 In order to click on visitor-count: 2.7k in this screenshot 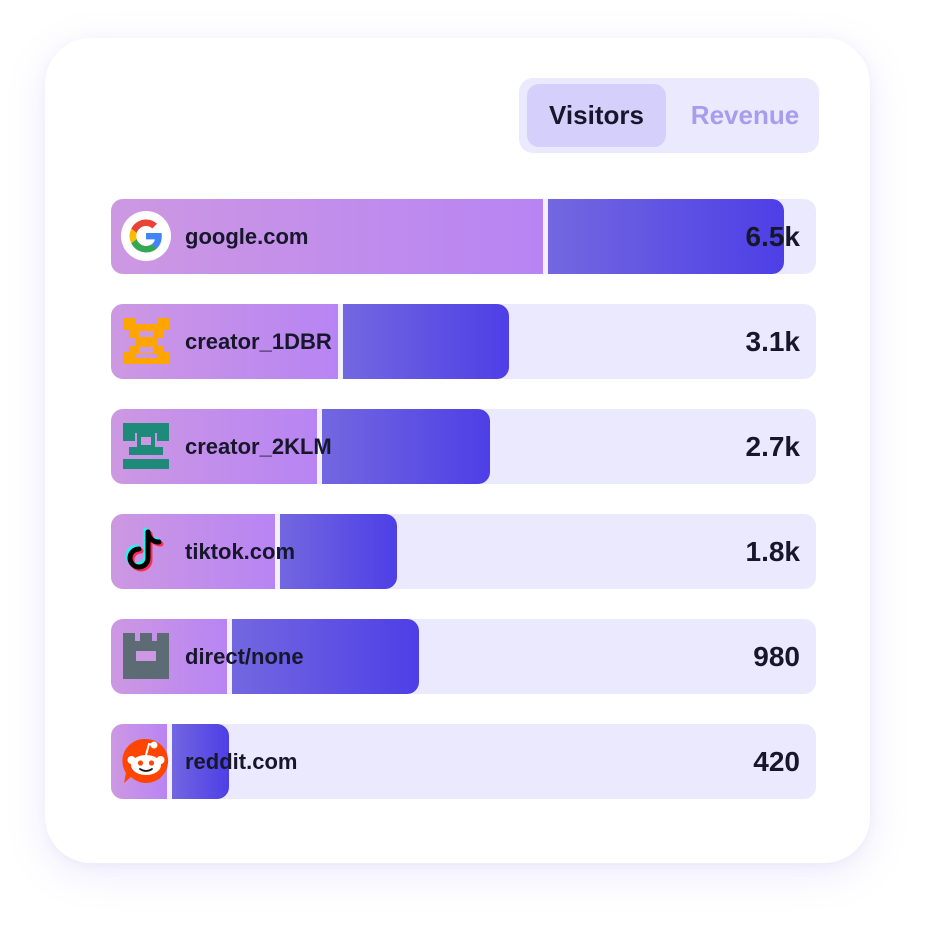, I will do `click(773, 446)`.